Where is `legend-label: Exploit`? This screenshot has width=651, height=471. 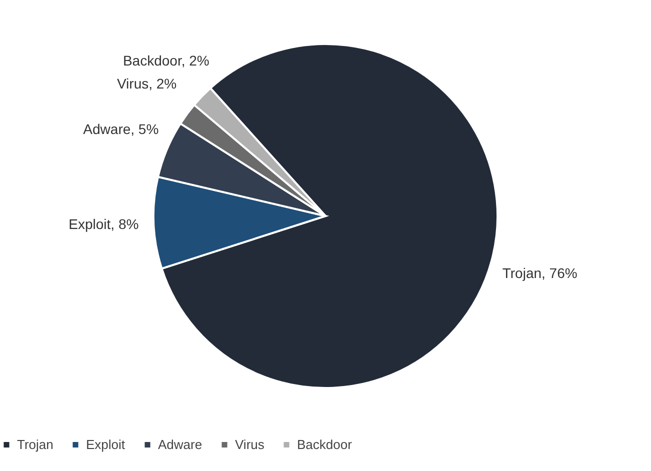 legend-label: Exploit is located at coordinates (106, 444).